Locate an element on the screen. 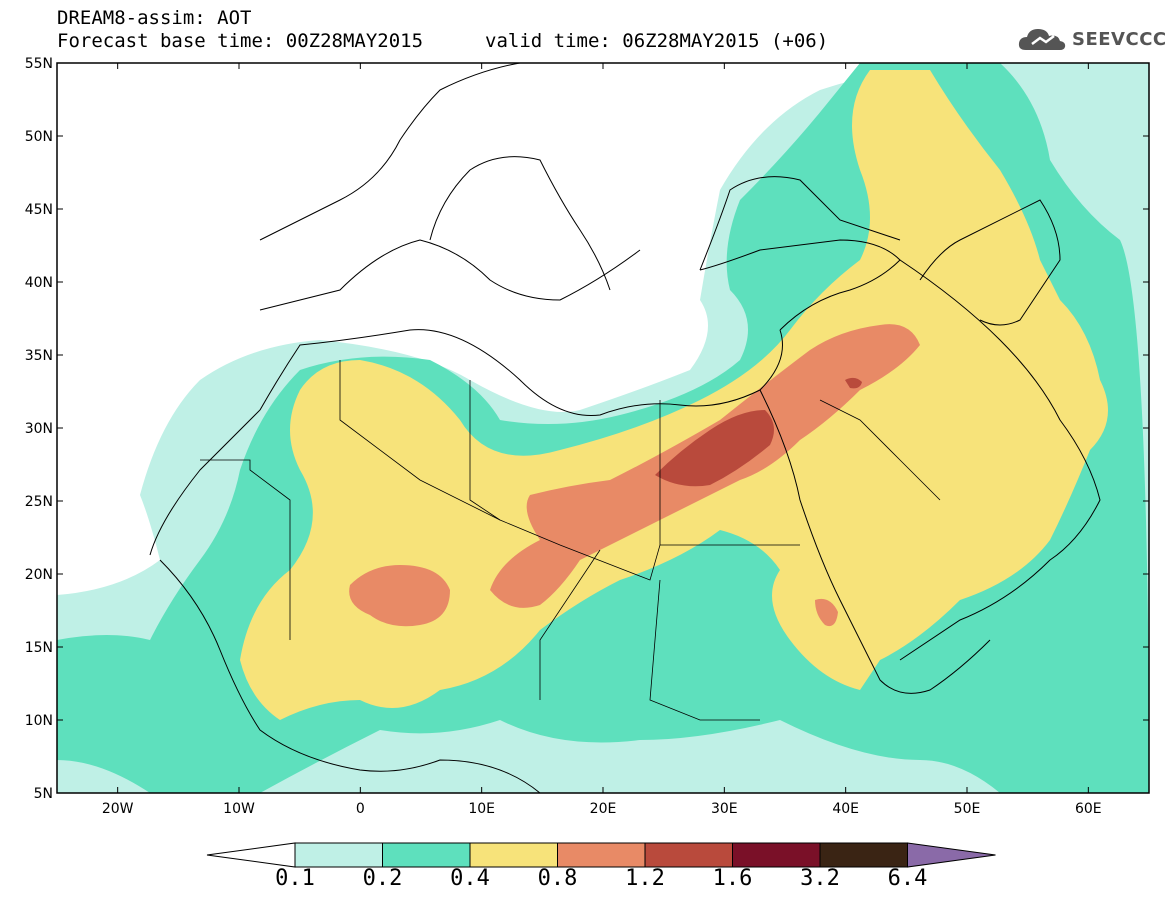  x-tick-label: 30E is located at coordinates (724, 809).